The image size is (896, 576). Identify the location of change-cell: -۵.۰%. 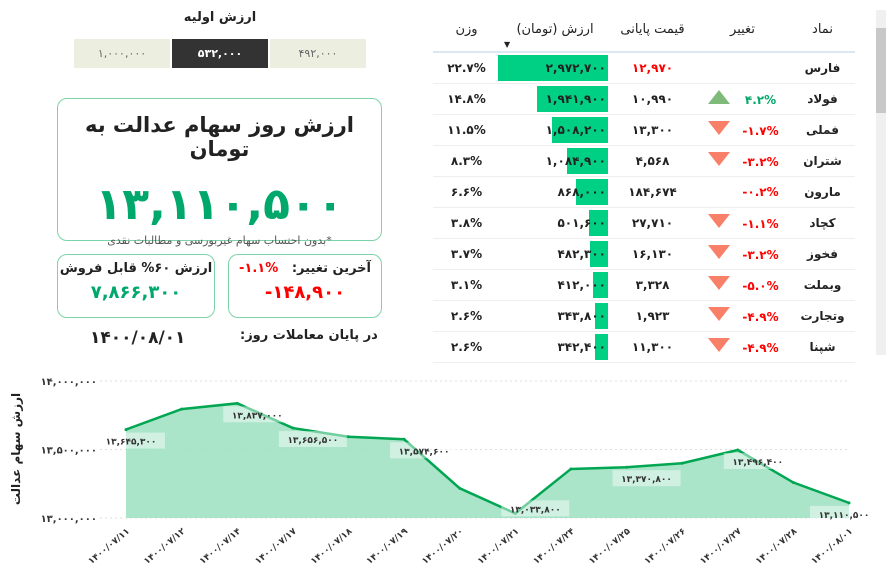
(742, 285).